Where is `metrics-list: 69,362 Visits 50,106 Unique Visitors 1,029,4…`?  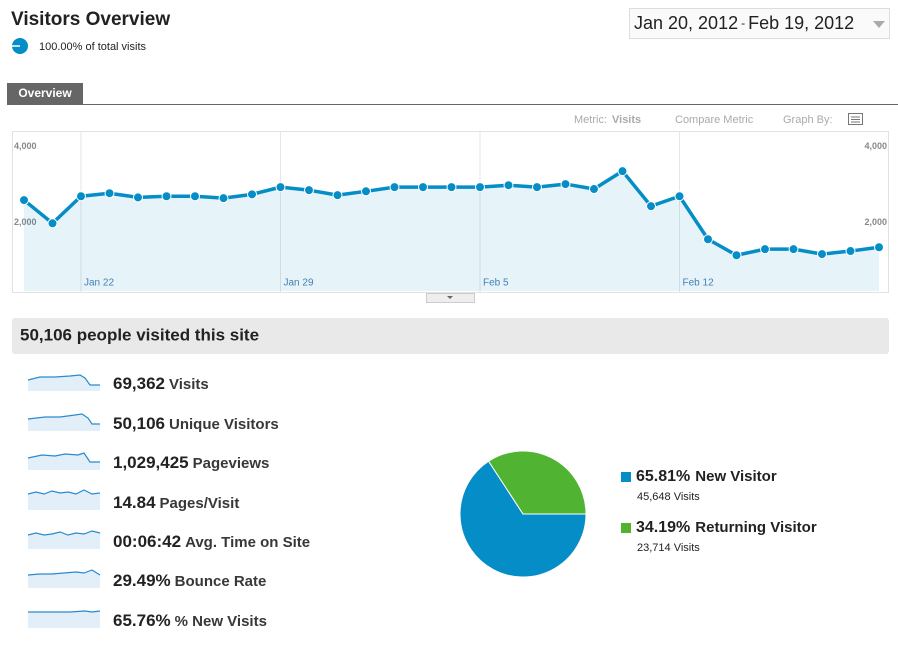
metrics-list: 69,362 Visits 50,106 Unique Visitors 1,029,4… is located at coordinates (211, 502).